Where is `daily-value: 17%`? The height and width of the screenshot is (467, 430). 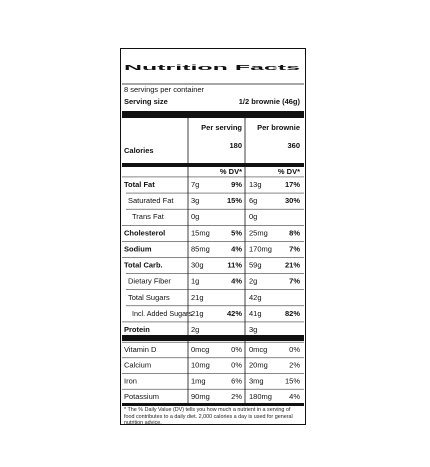
daily-value: 17% is located at coordinates (292, 184).